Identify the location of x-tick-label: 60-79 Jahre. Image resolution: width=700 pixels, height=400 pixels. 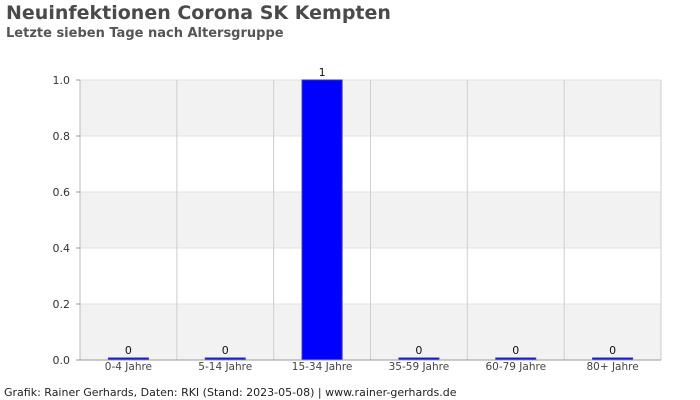
(515, 367).